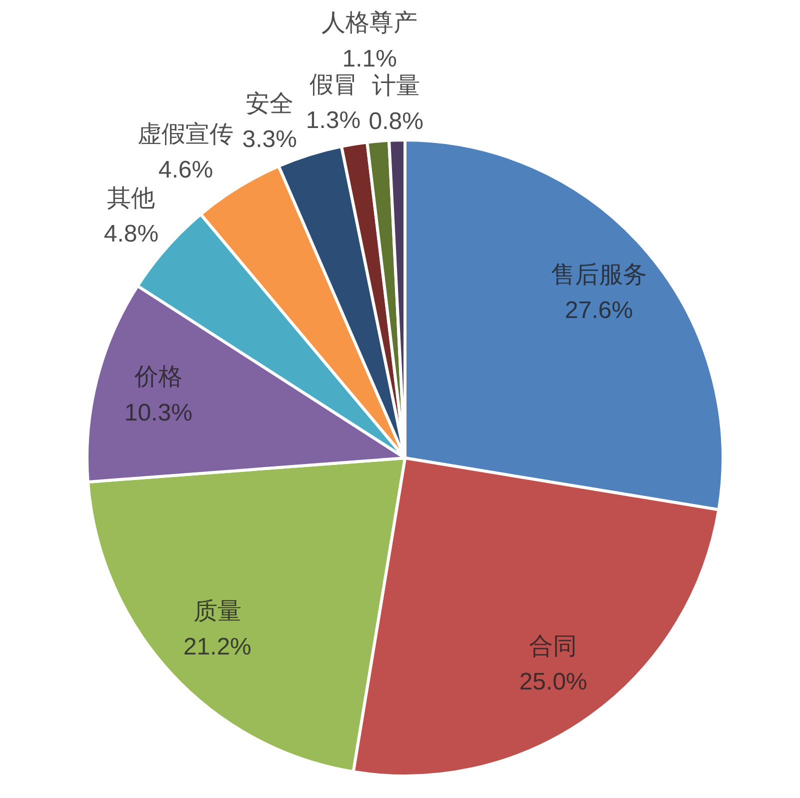 Image resolution: width=800 pixels, height=798 pixels. Describe the element at coordinates (598, 310) in the screenshot. I see `data-label: 27.6%` at that location.